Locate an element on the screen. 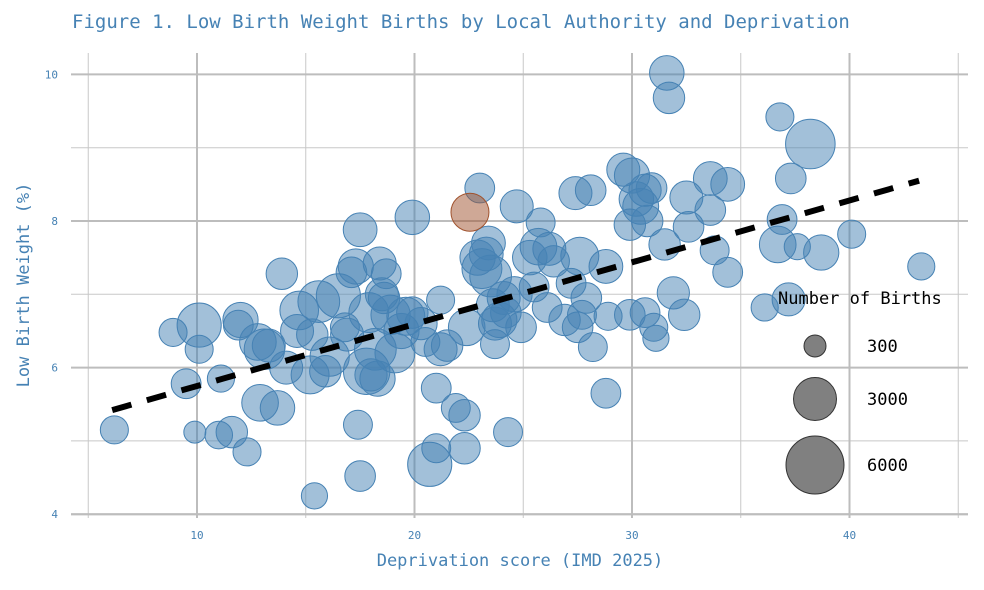  y-tick-label: 4 is located at coordinates (54, 514).